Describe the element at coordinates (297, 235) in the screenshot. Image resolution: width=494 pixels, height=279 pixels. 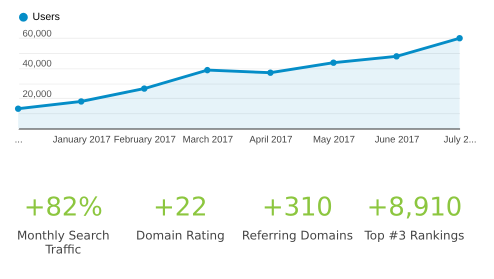
I see `text: Referring Domains` at that location.